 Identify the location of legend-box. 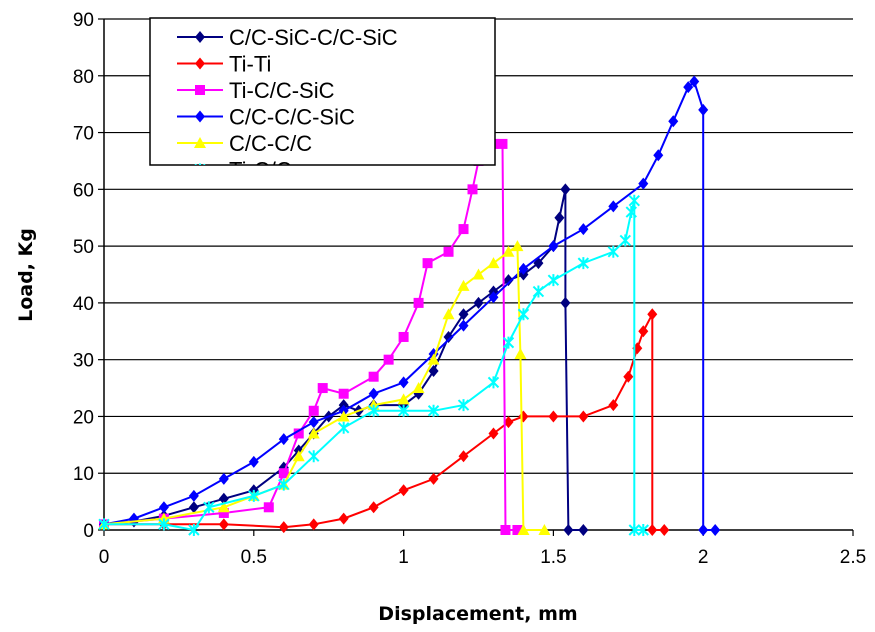
(322, 91).